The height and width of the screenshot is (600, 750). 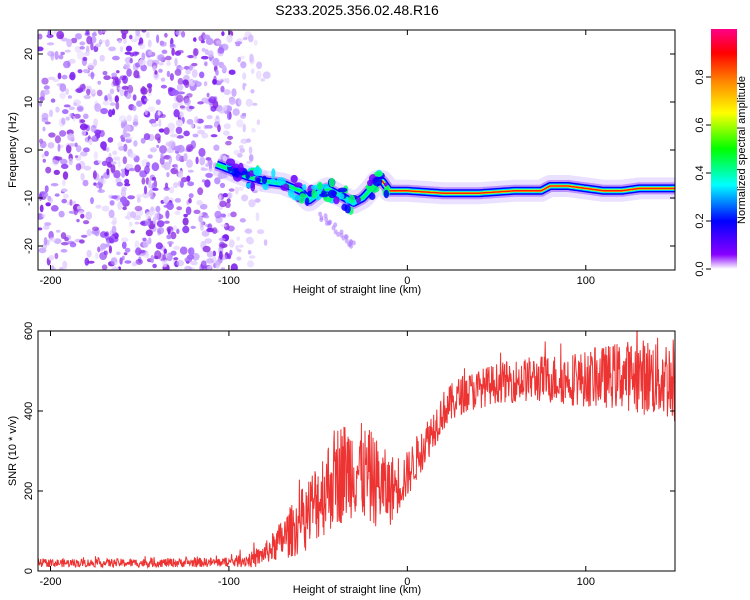 What do you see at coordinates (333, 228) in the screenshot?
I see `noise-tail-blob` at bounding box center [333, 228].